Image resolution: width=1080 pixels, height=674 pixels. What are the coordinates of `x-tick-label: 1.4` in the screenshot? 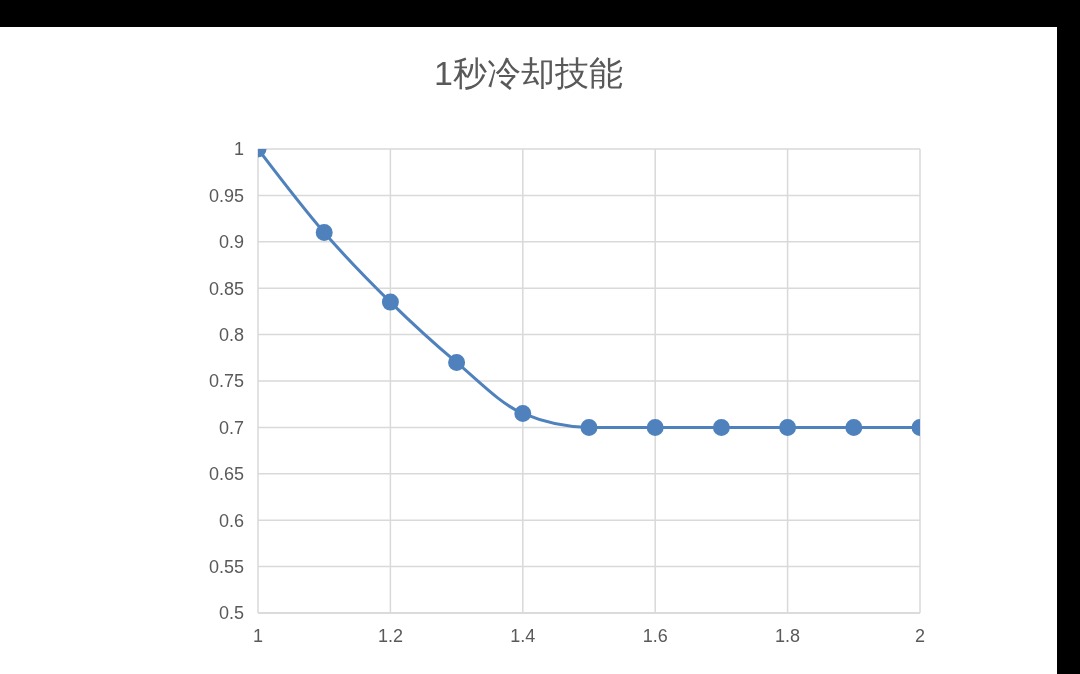 It's located at (523, 635).